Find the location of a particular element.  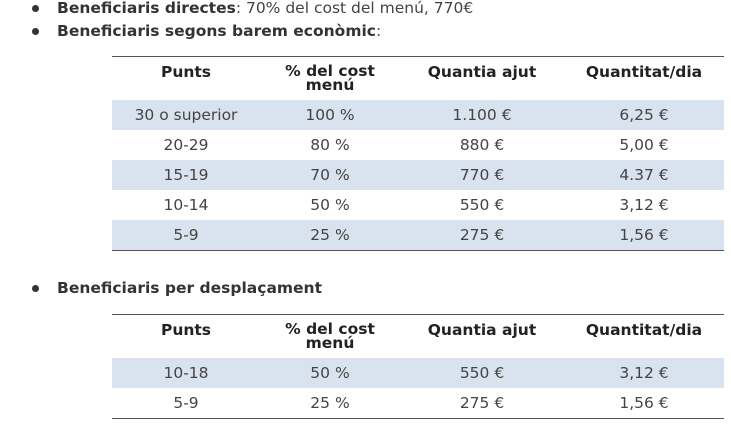

bullet-travel-beneficiaries: Beneficiaris per desplaçament is located at coordinates (177, 288).